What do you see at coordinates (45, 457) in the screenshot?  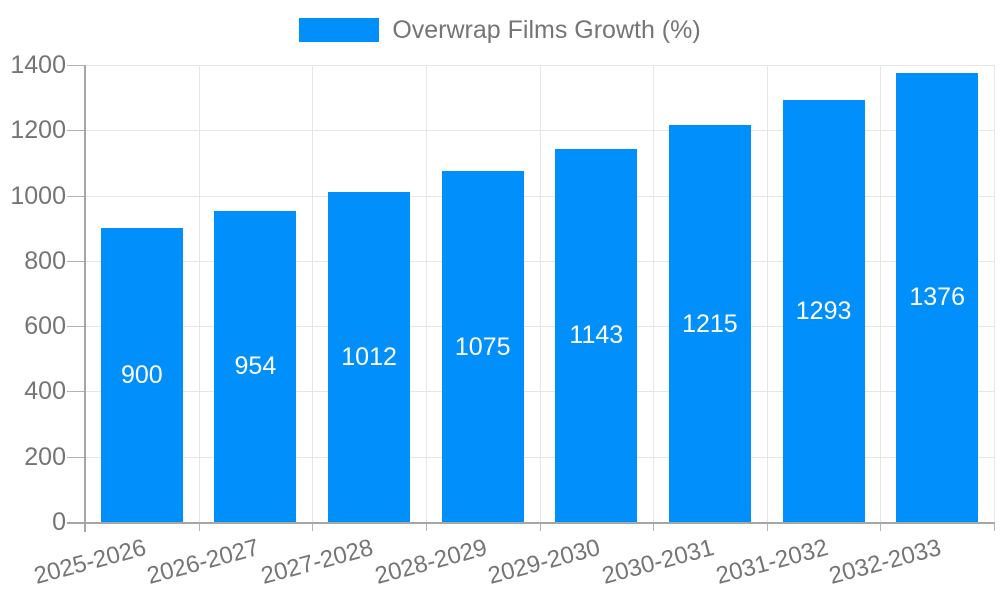 I see `y-axis-label: 200` at bounding box center [45, 457].